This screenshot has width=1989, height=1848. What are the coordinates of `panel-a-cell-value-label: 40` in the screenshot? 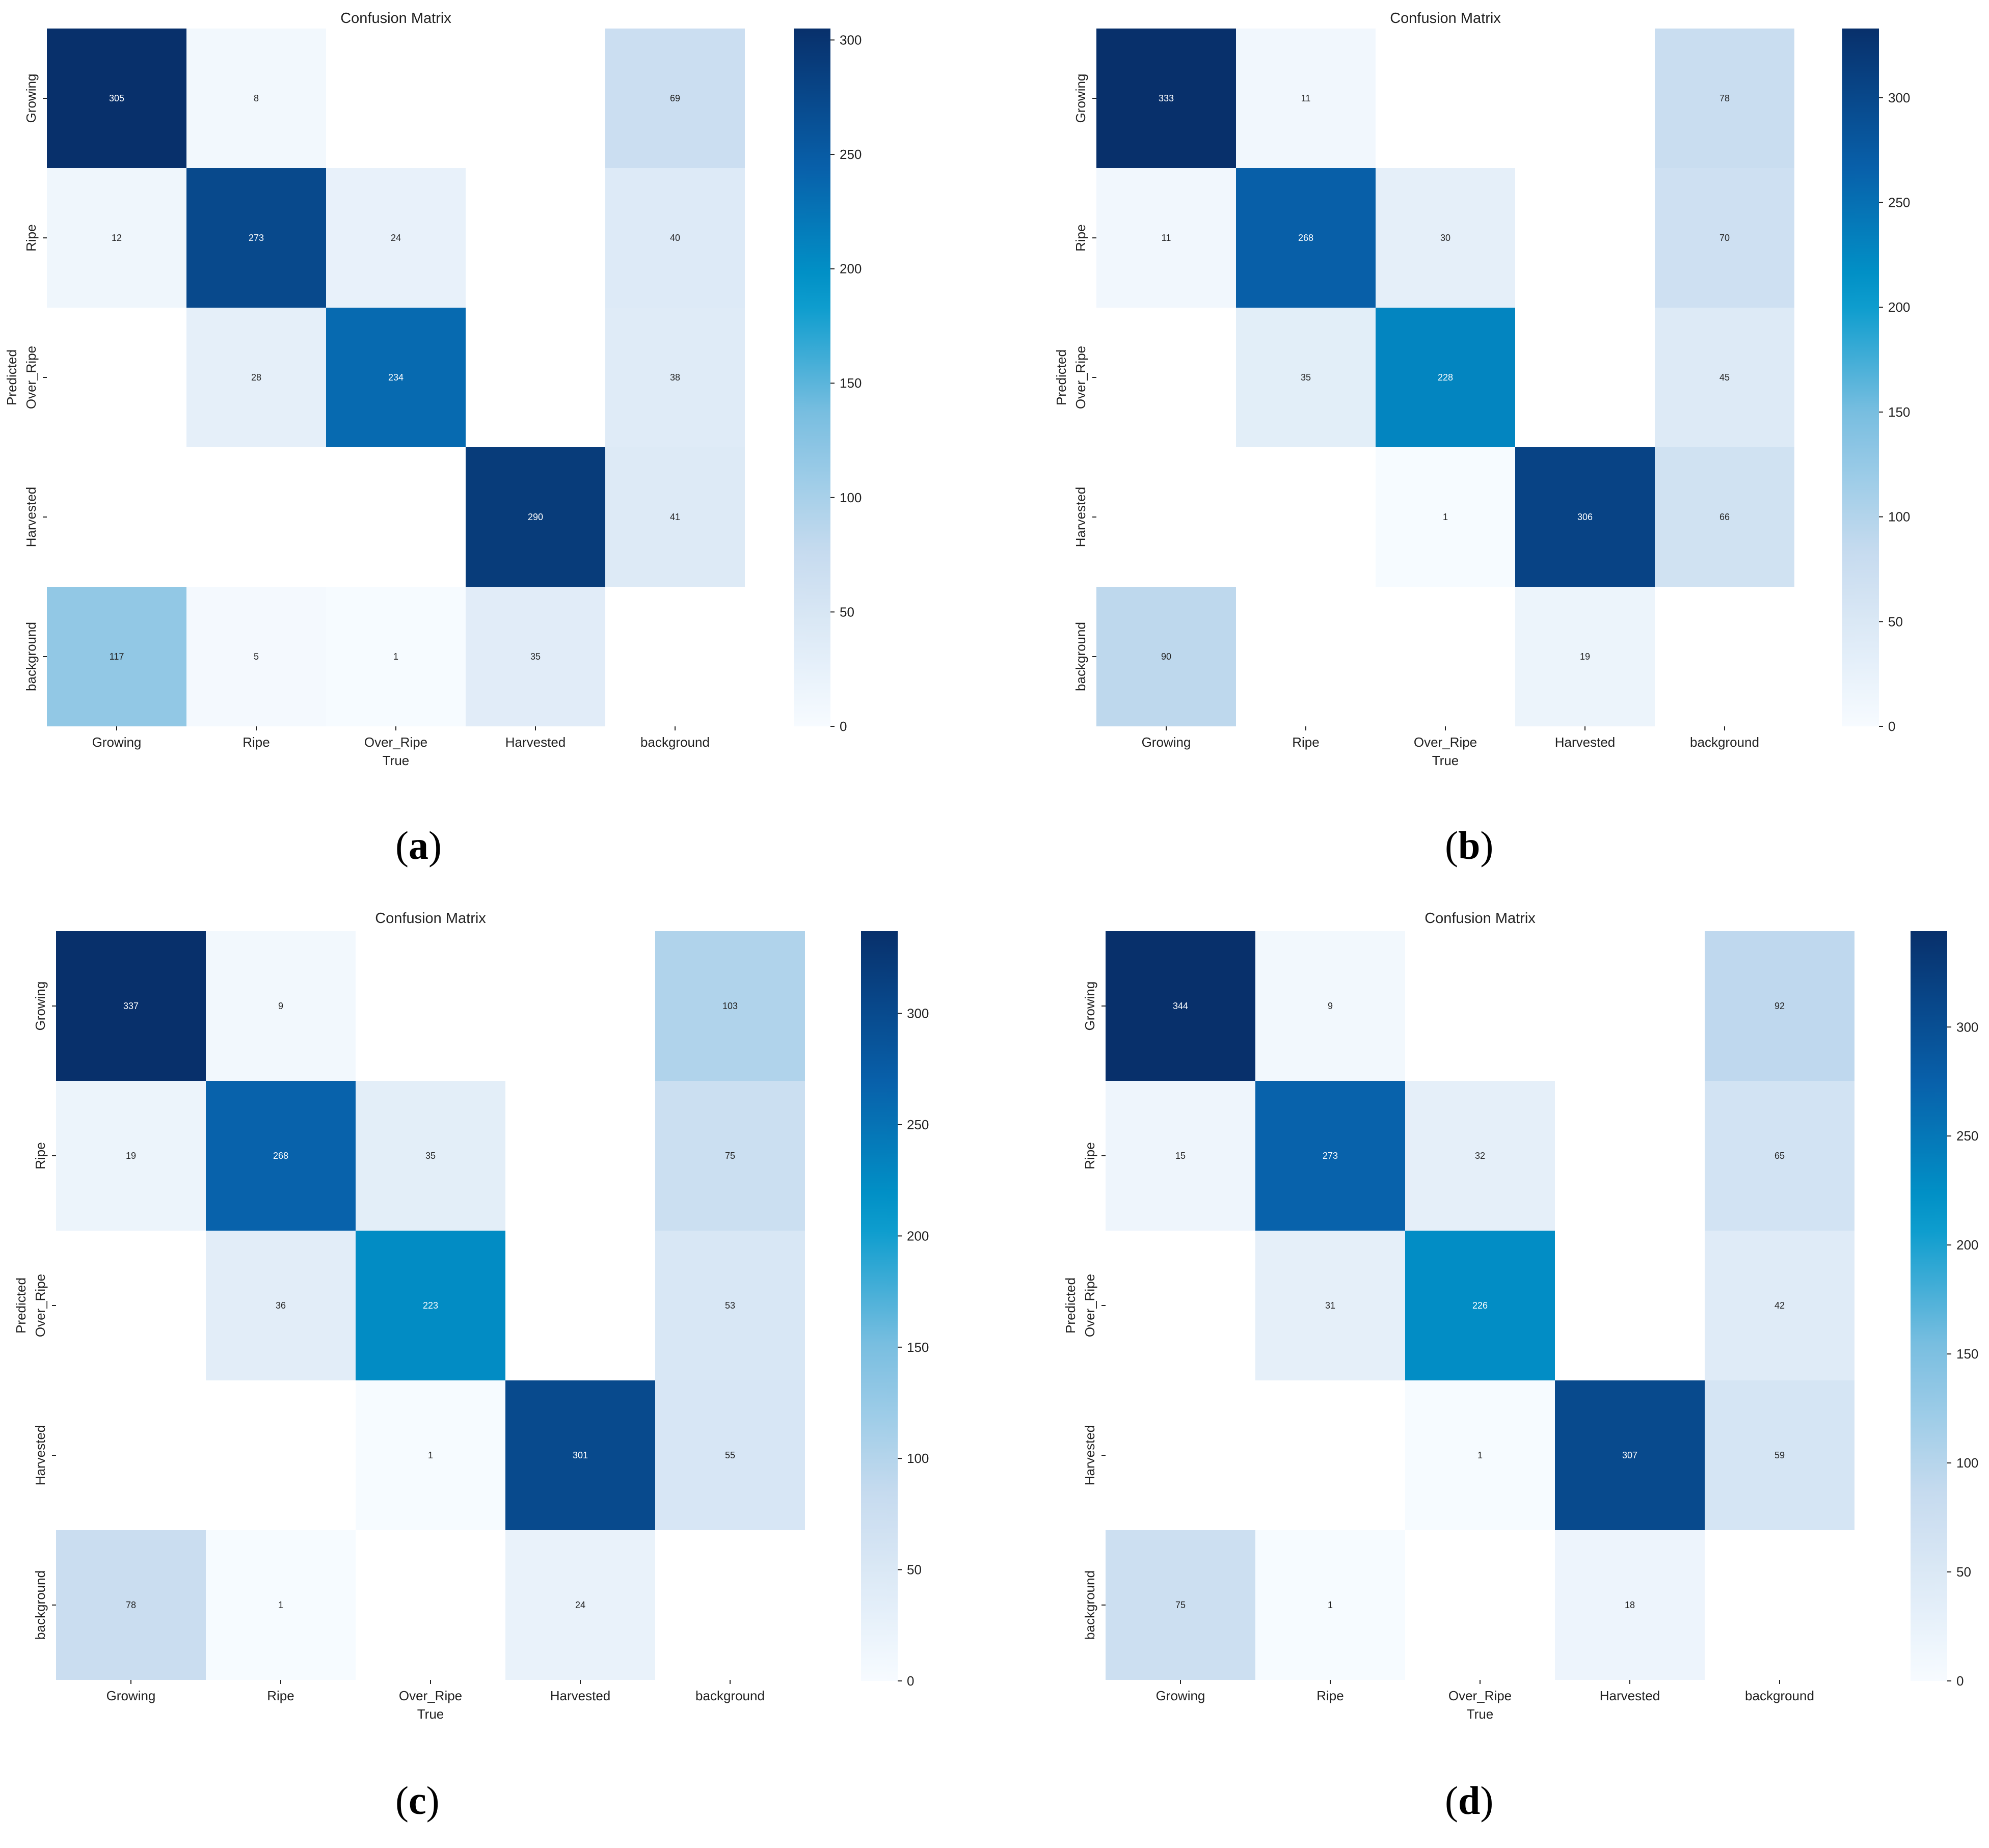 It's located at (675, 238).